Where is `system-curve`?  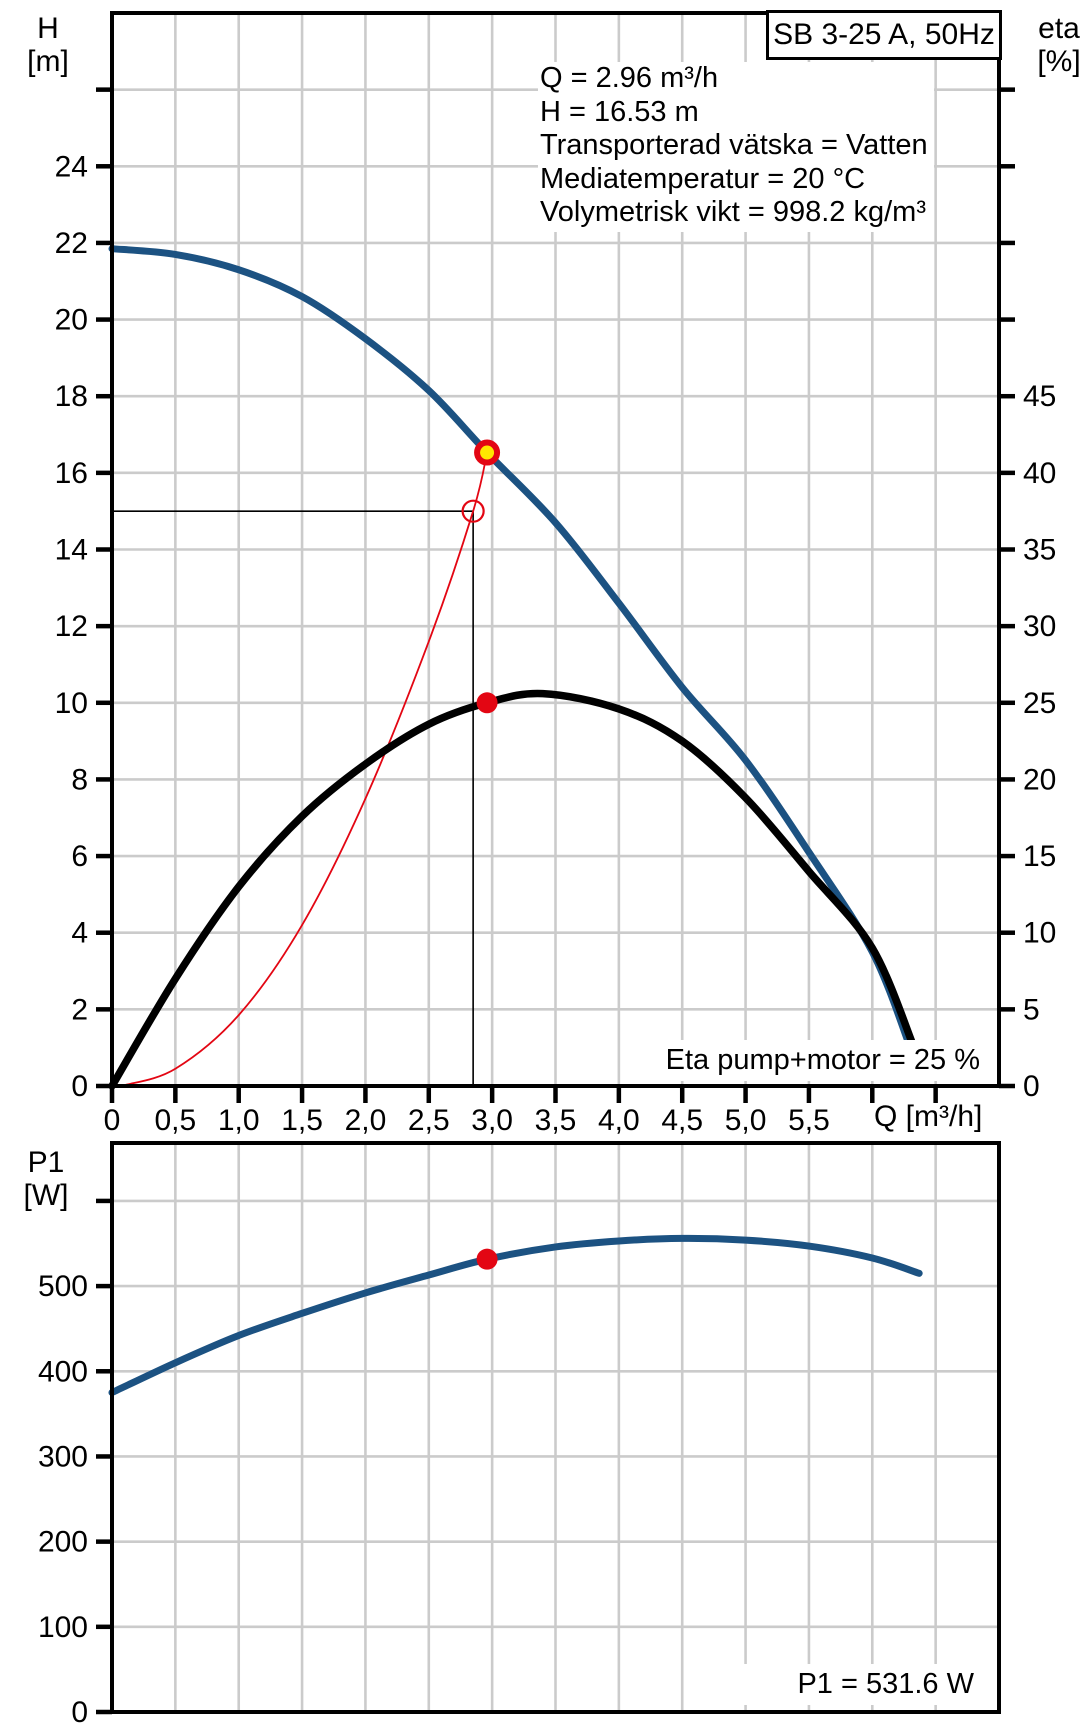 system-curve is located at coordinates (305, 769).